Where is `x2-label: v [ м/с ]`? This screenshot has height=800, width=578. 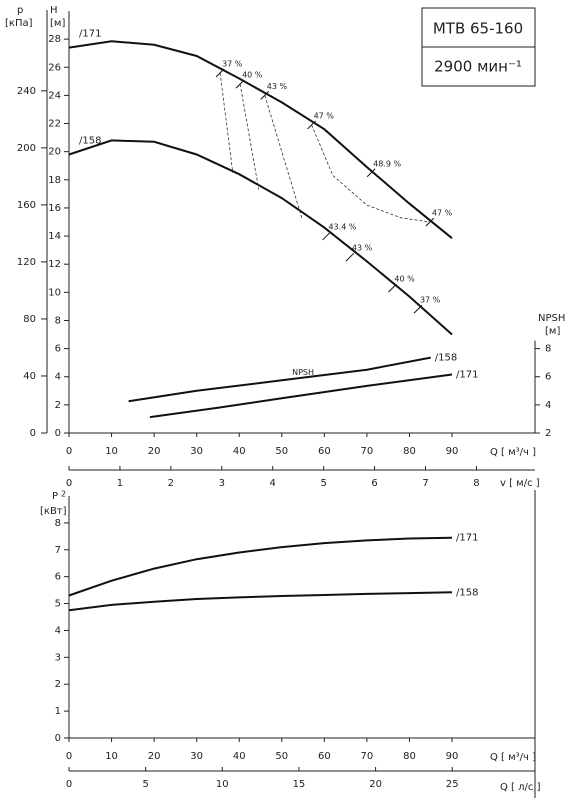
x2-label: v [ м/с ] is located at coordinates (520, 483).